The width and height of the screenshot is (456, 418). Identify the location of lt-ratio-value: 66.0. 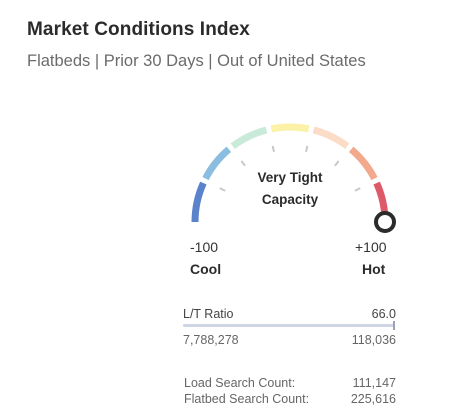
(383, 314).